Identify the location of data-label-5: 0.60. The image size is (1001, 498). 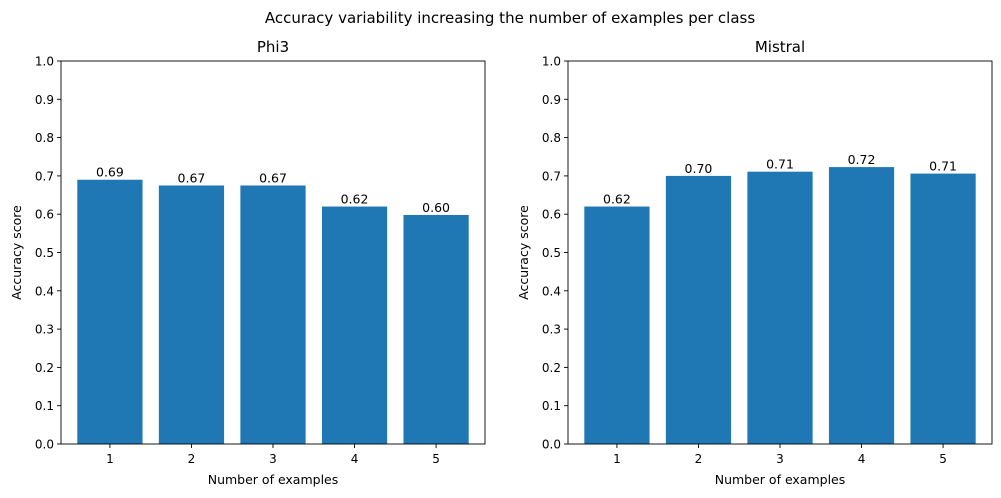
(436, 207).